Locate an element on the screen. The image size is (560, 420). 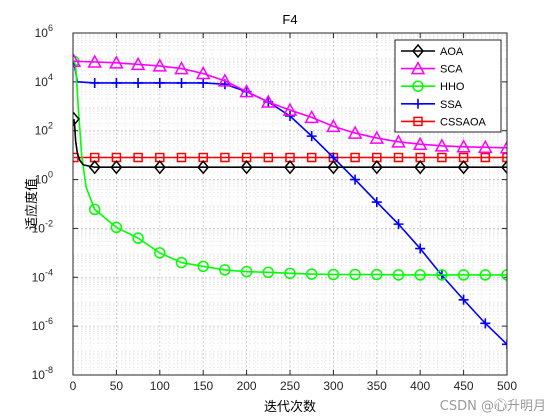
x-tick-label: 150 is located at coordinates (203, 386).